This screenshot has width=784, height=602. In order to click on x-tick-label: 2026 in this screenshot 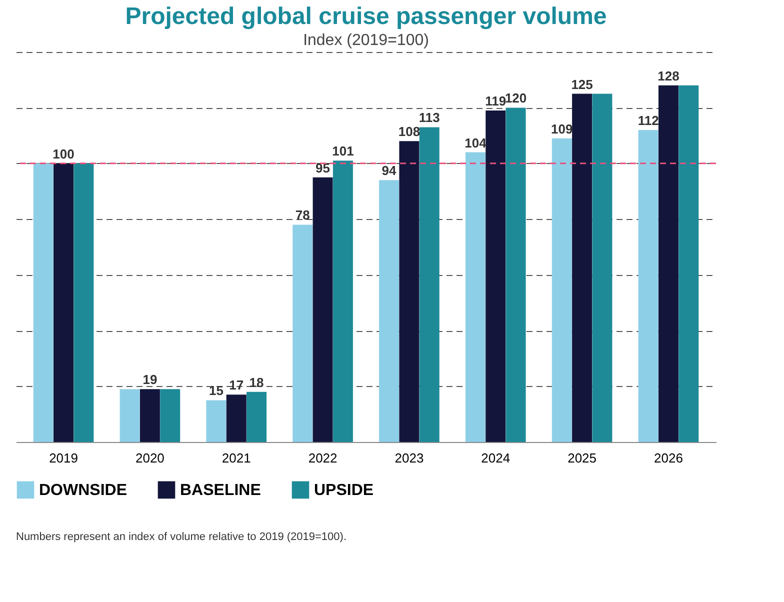, I will do `click(668, 458)`.